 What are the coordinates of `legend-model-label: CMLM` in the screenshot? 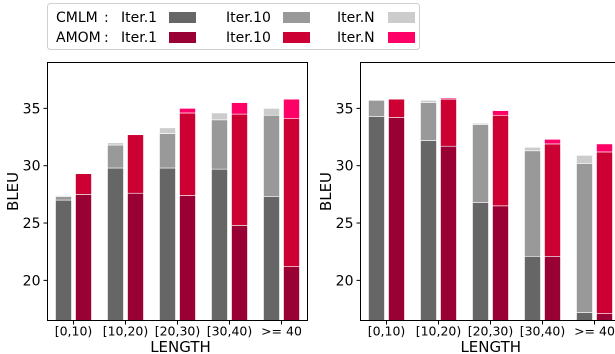 It's located at (77, 18).